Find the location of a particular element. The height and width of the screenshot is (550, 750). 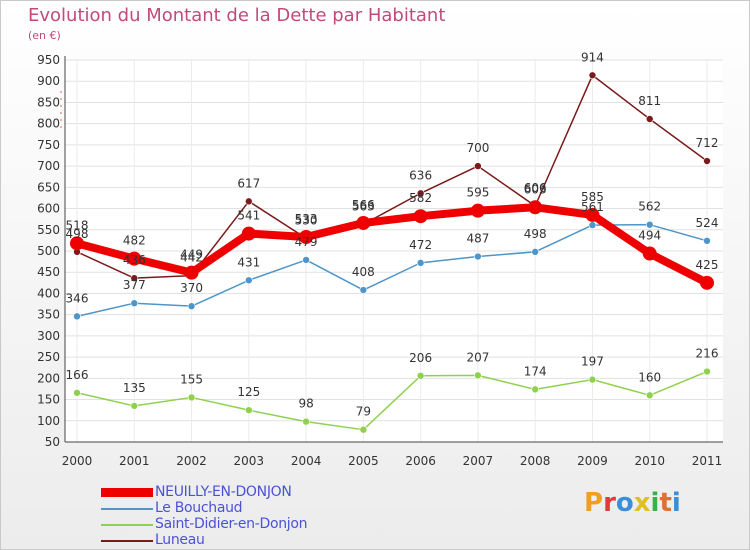

data-label: 431 is located at coordinates (248, 262).